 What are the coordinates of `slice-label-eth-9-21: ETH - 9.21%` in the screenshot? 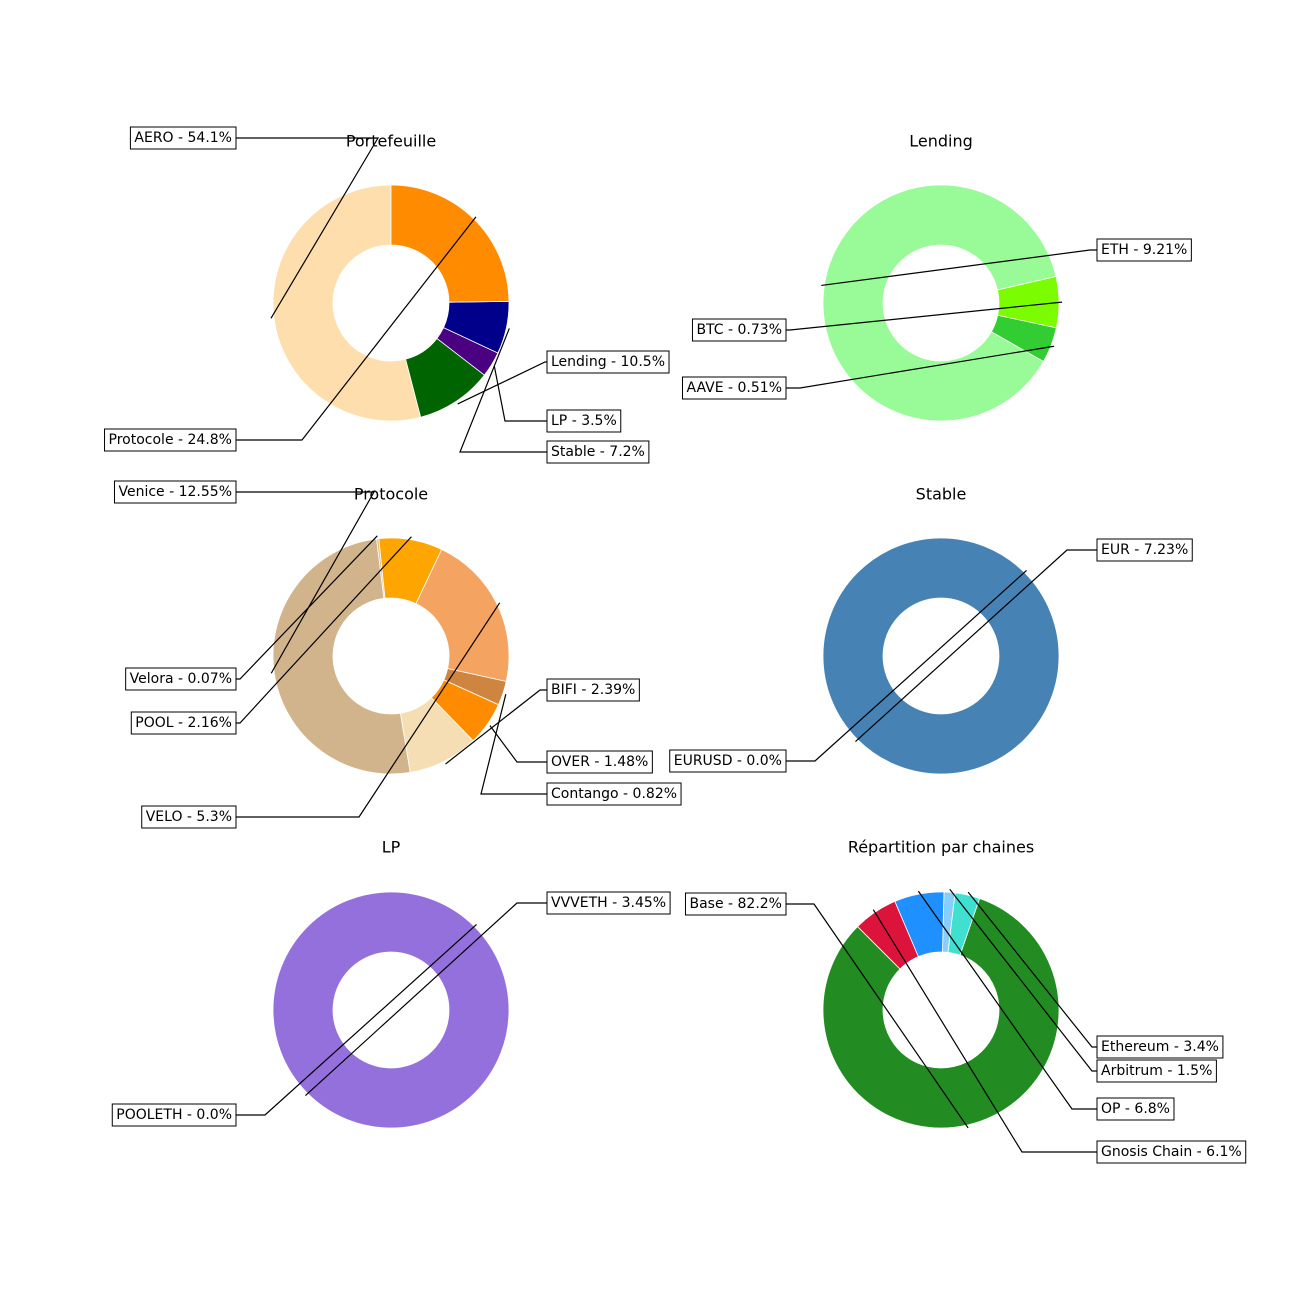 It's located at (1144, 250).